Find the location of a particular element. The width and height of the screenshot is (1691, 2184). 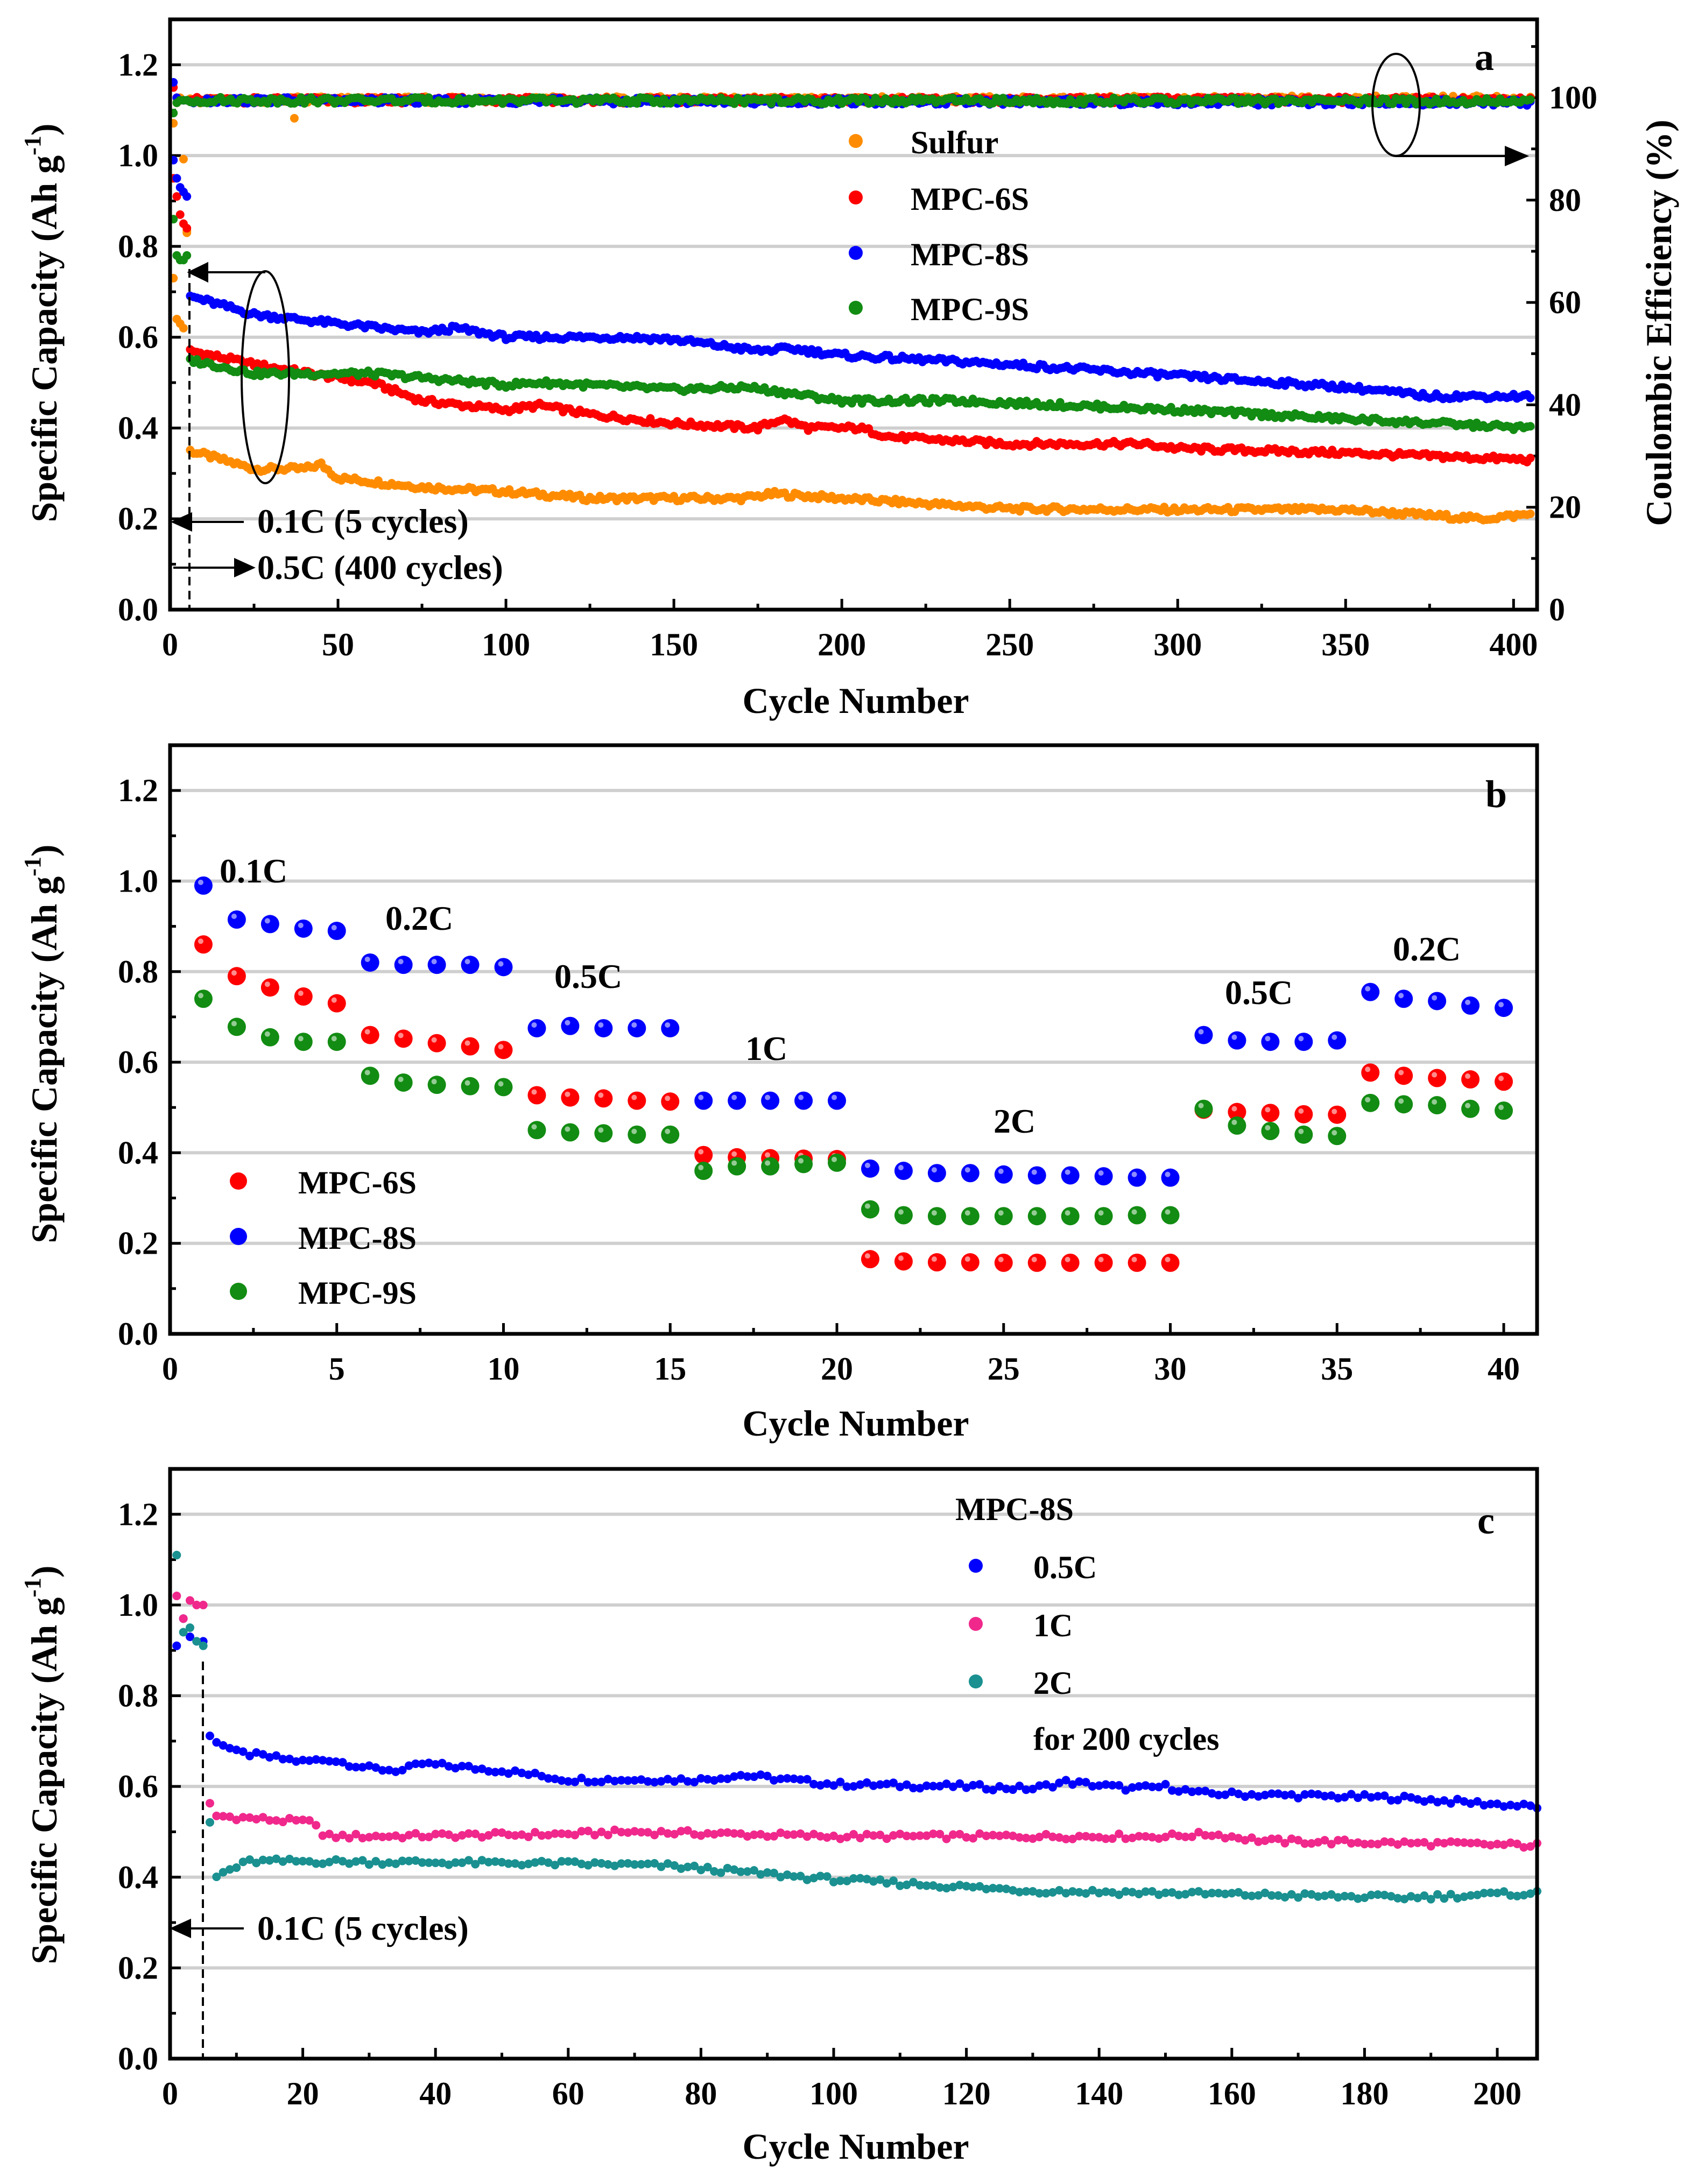

arrow-head-right-icon is located at coordinates (1517, 156).